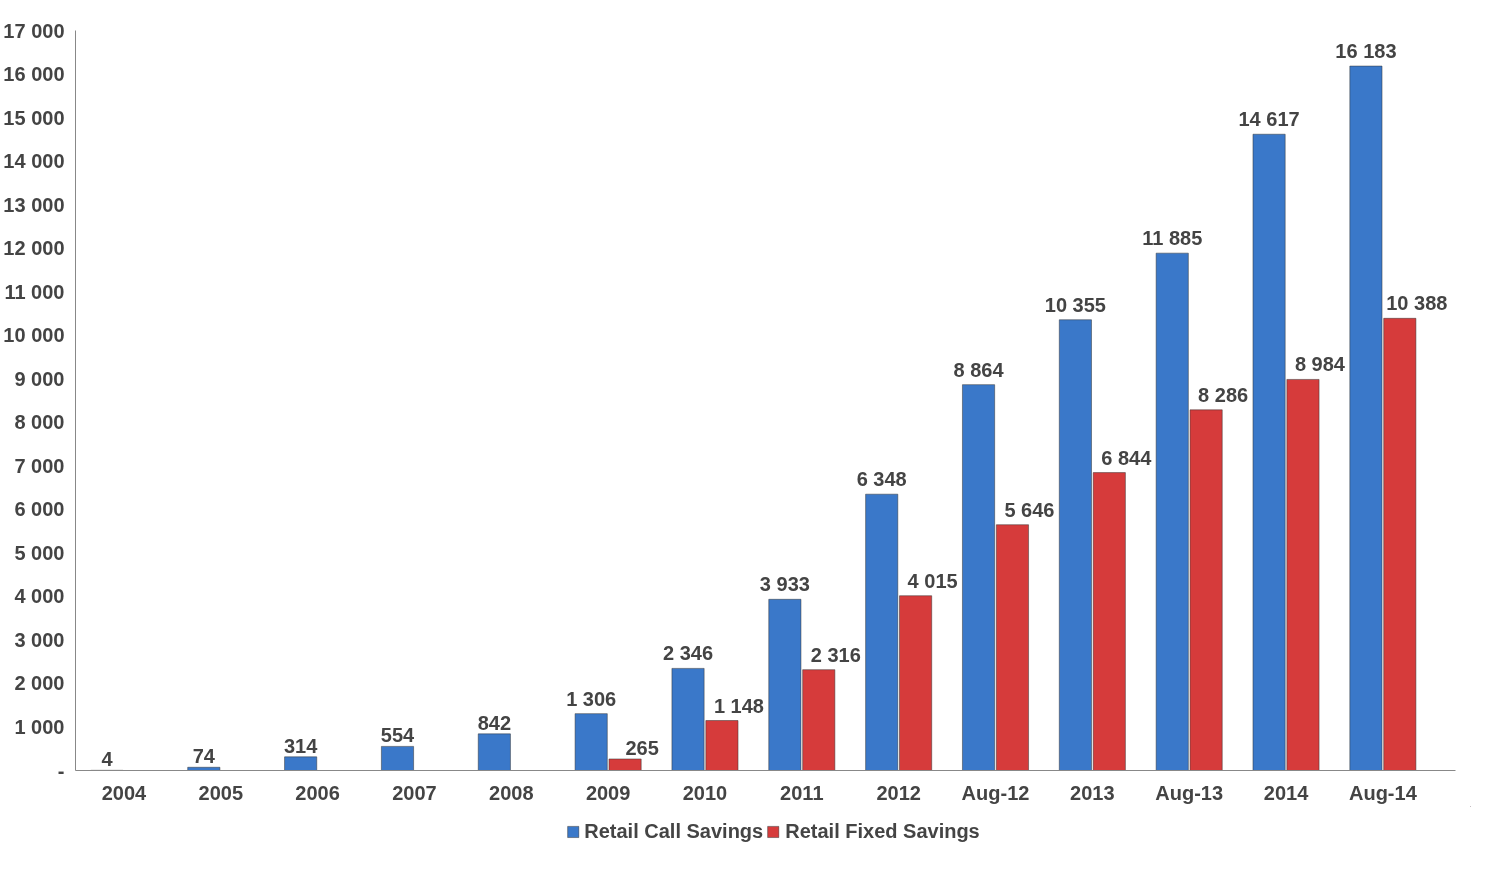 This screenshot has height=875, width=1499. I want to click on data-label: 74, so click(204, 756).